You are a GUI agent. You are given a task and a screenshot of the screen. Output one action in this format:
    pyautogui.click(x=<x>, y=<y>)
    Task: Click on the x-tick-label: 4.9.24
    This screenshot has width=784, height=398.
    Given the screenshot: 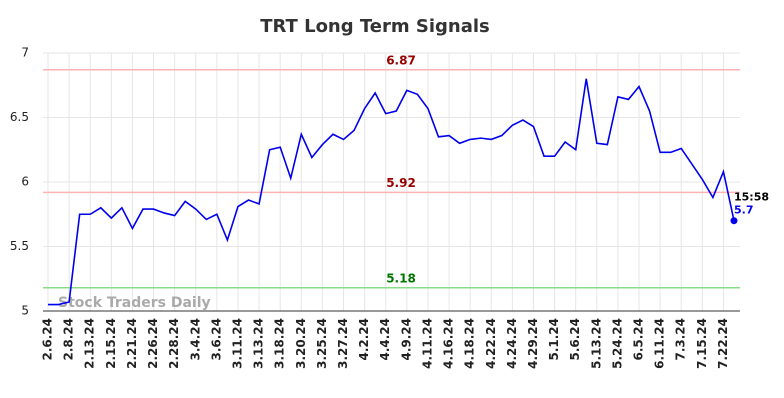 What is the action you would take?
    pyautogui.click(x=406, y=339)
    